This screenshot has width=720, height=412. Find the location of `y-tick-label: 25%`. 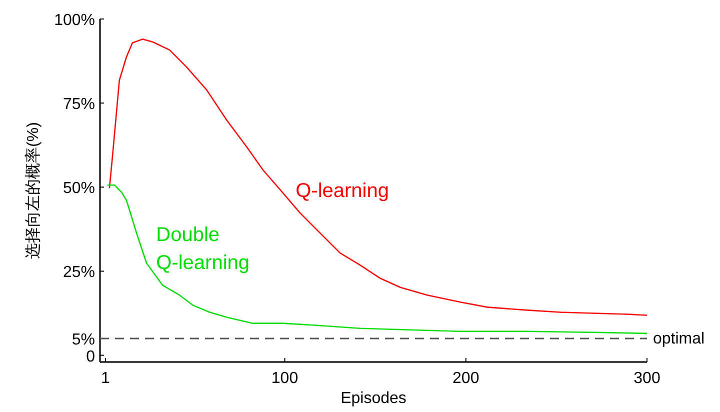

y-tick-label: 25% is located at coordinates (78, 273).